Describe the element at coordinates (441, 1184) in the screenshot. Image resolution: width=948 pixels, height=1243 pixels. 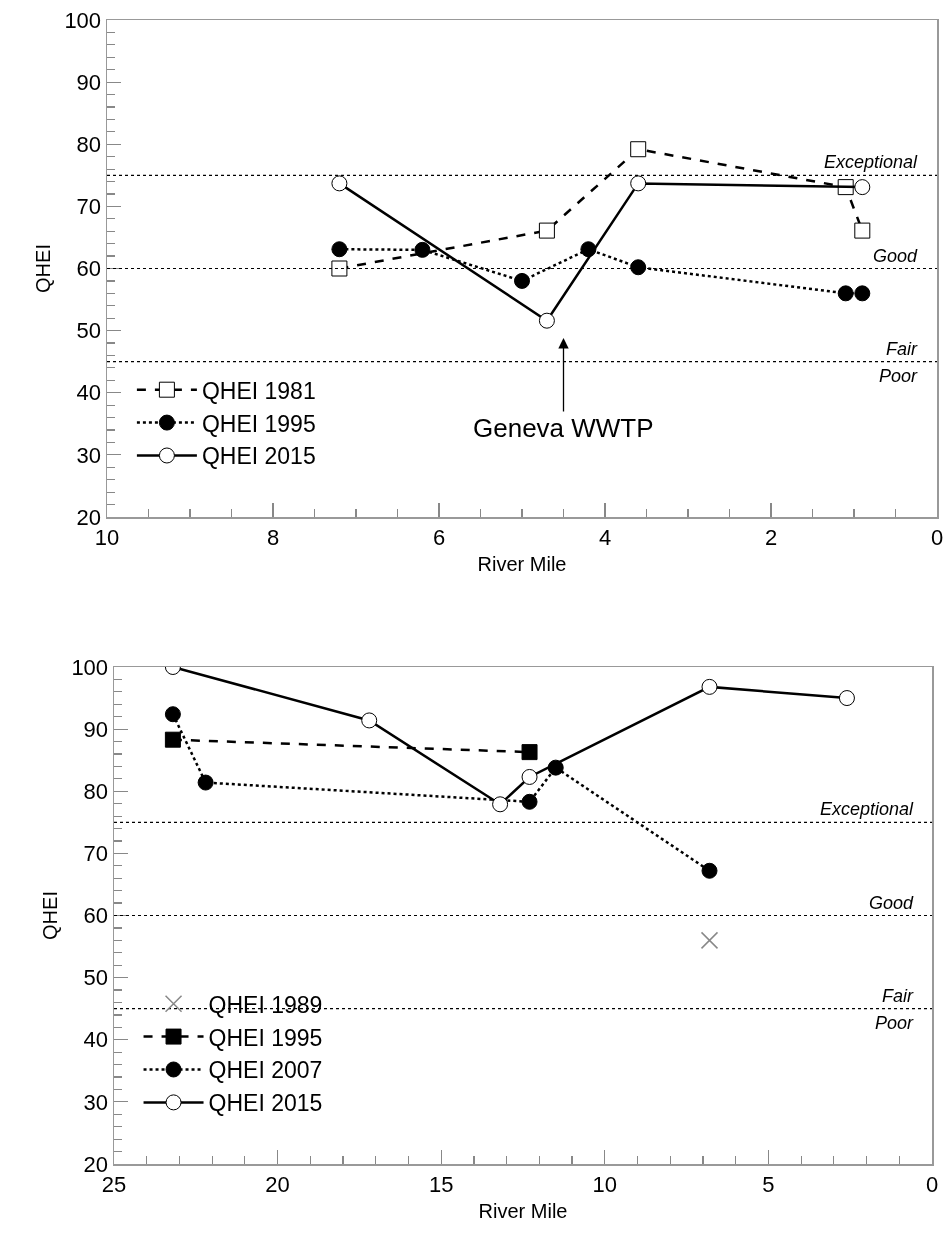
I see `x-tick-label: 15` at that location.